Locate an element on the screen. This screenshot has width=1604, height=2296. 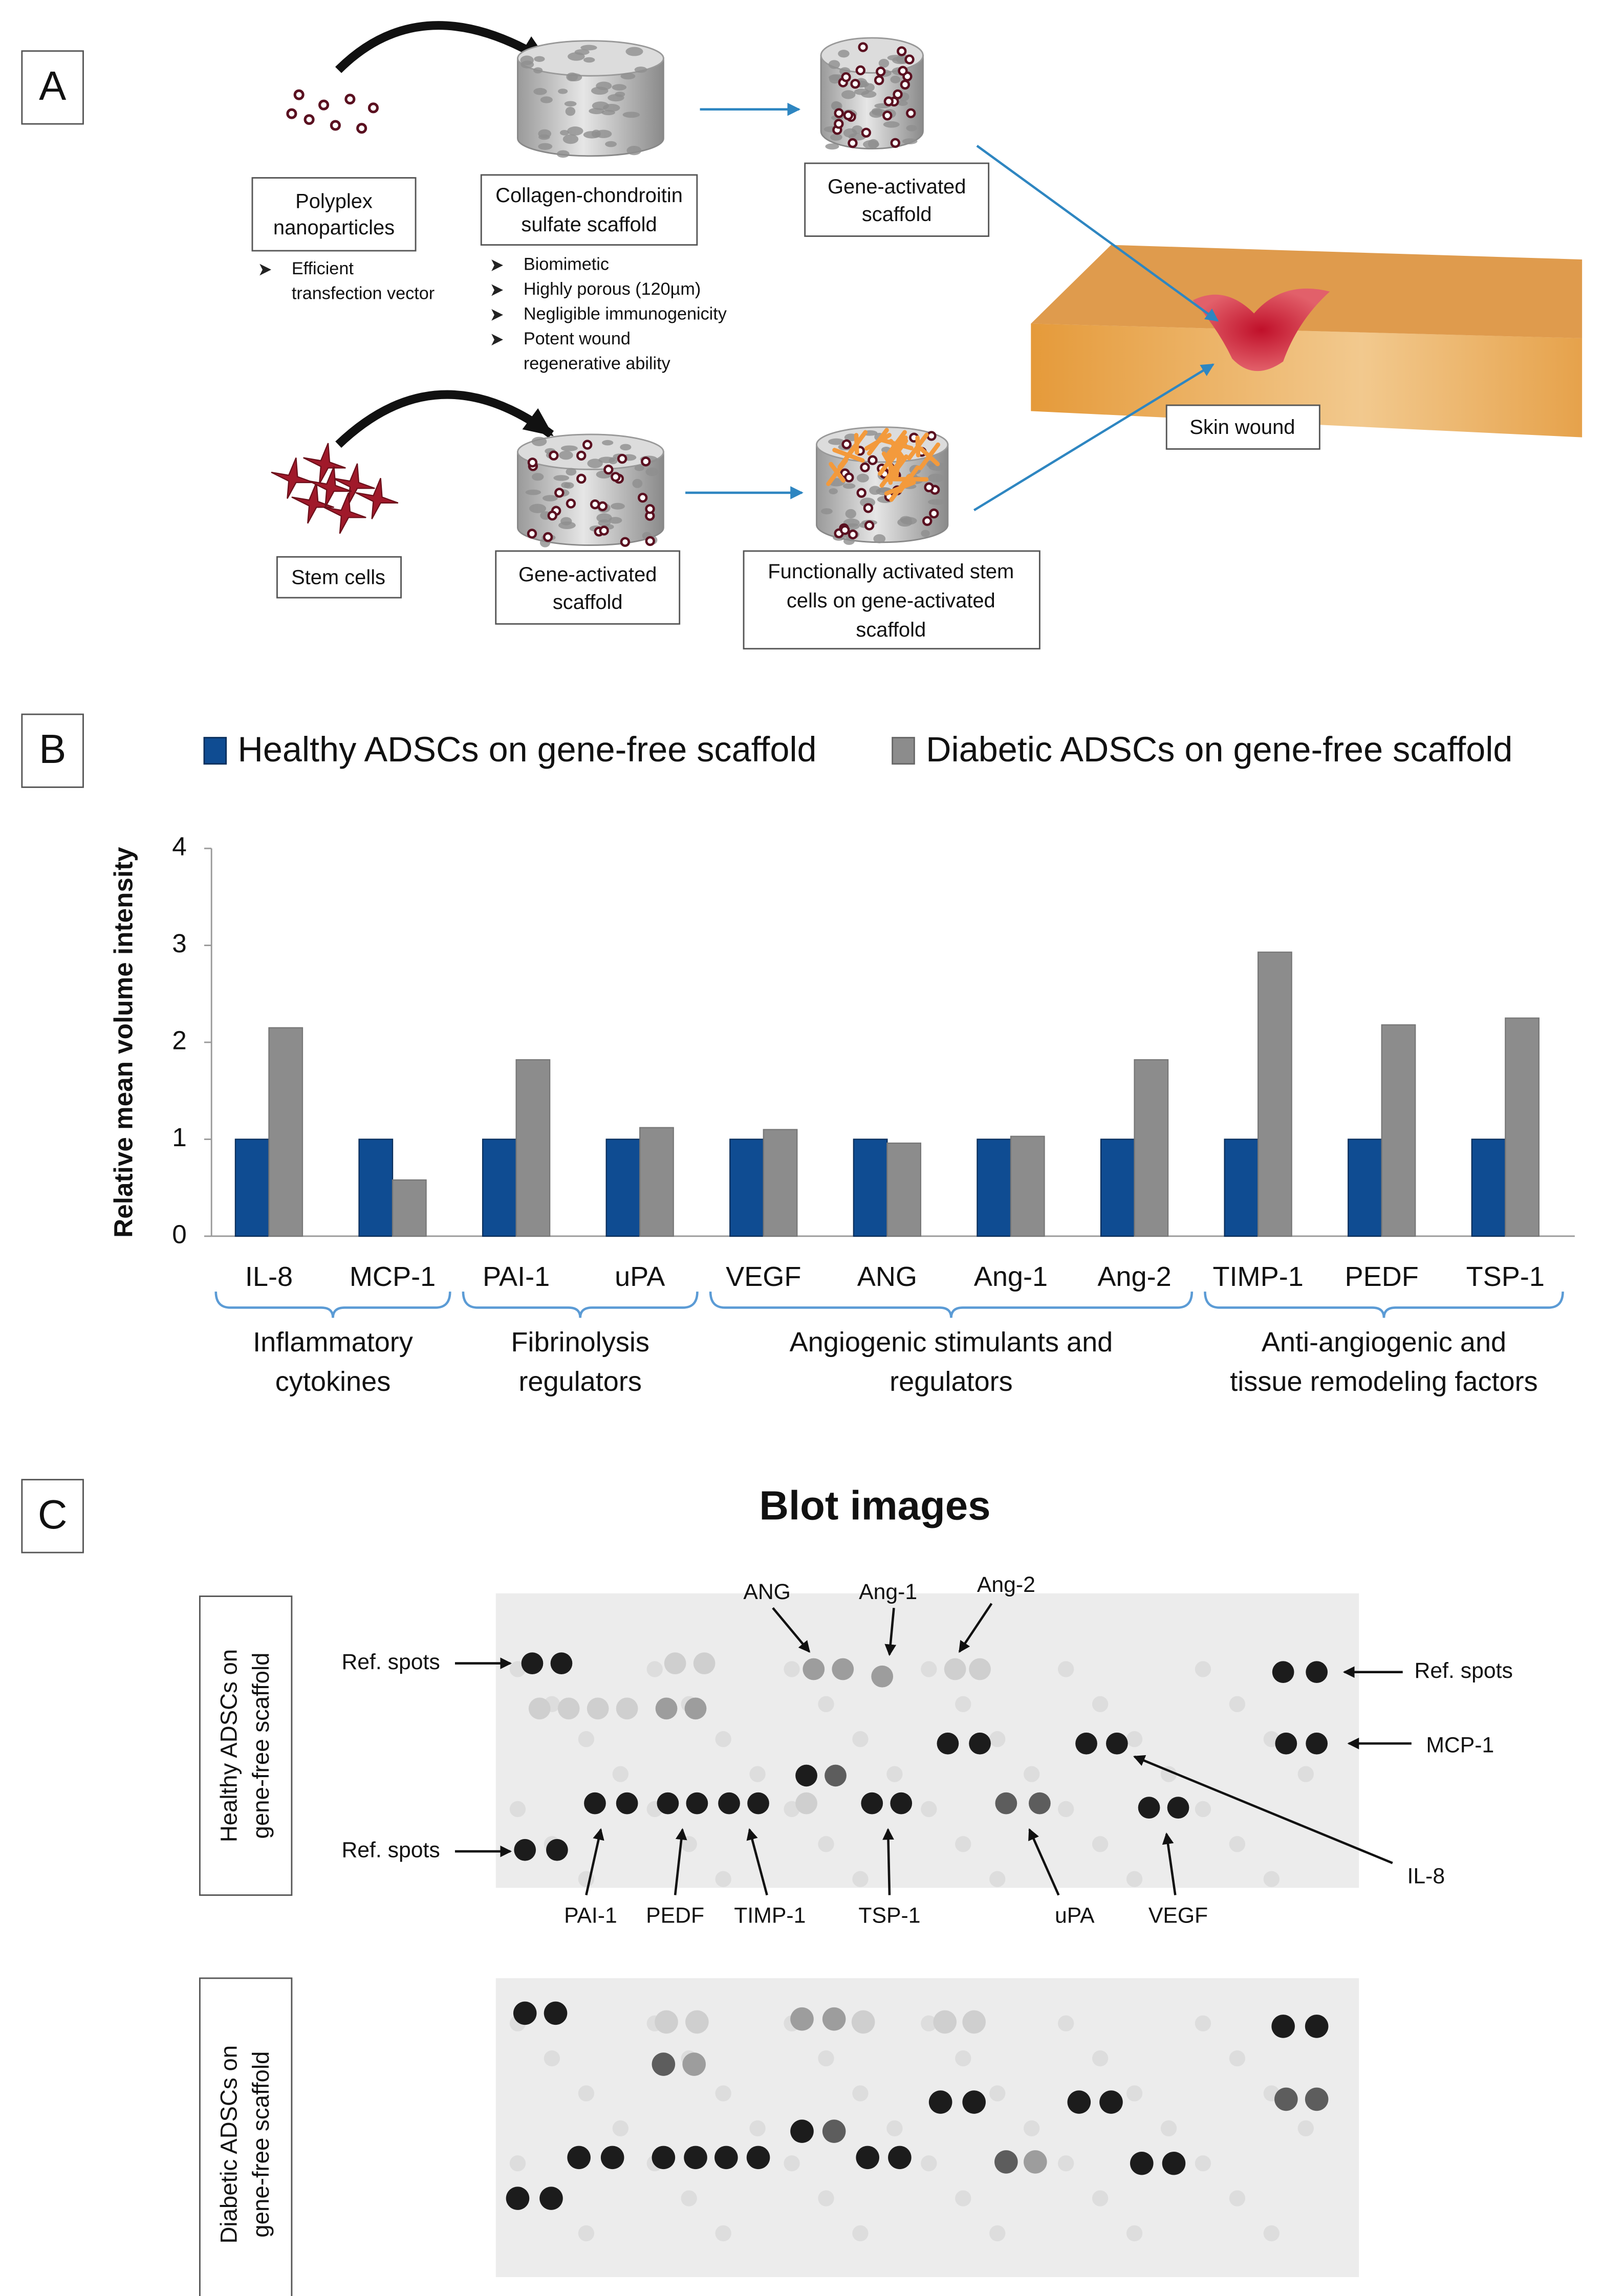
x-tick-label: uPA is located at coordinates (640, 1276).